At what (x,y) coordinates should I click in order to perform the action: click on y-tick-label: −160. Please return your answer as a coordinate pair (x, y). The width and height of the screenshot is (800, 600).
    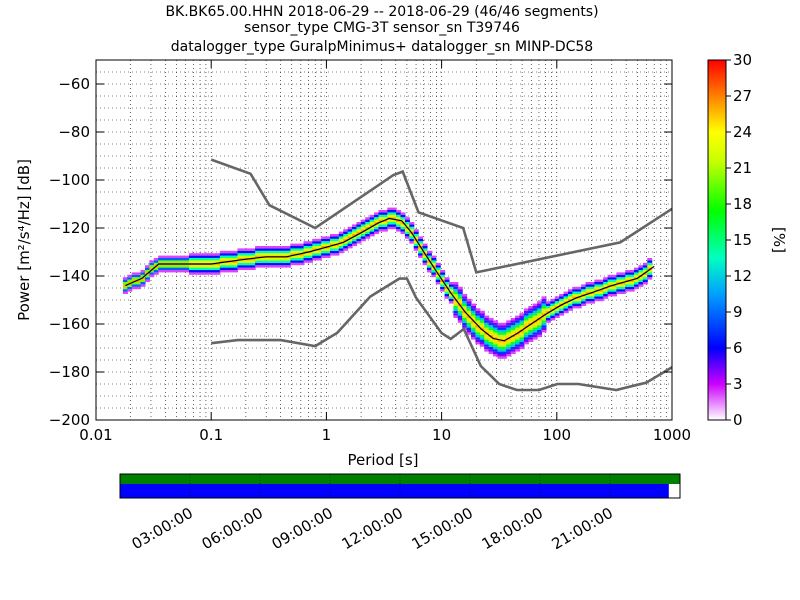
    Looking at the image, I should click on (69, 324).